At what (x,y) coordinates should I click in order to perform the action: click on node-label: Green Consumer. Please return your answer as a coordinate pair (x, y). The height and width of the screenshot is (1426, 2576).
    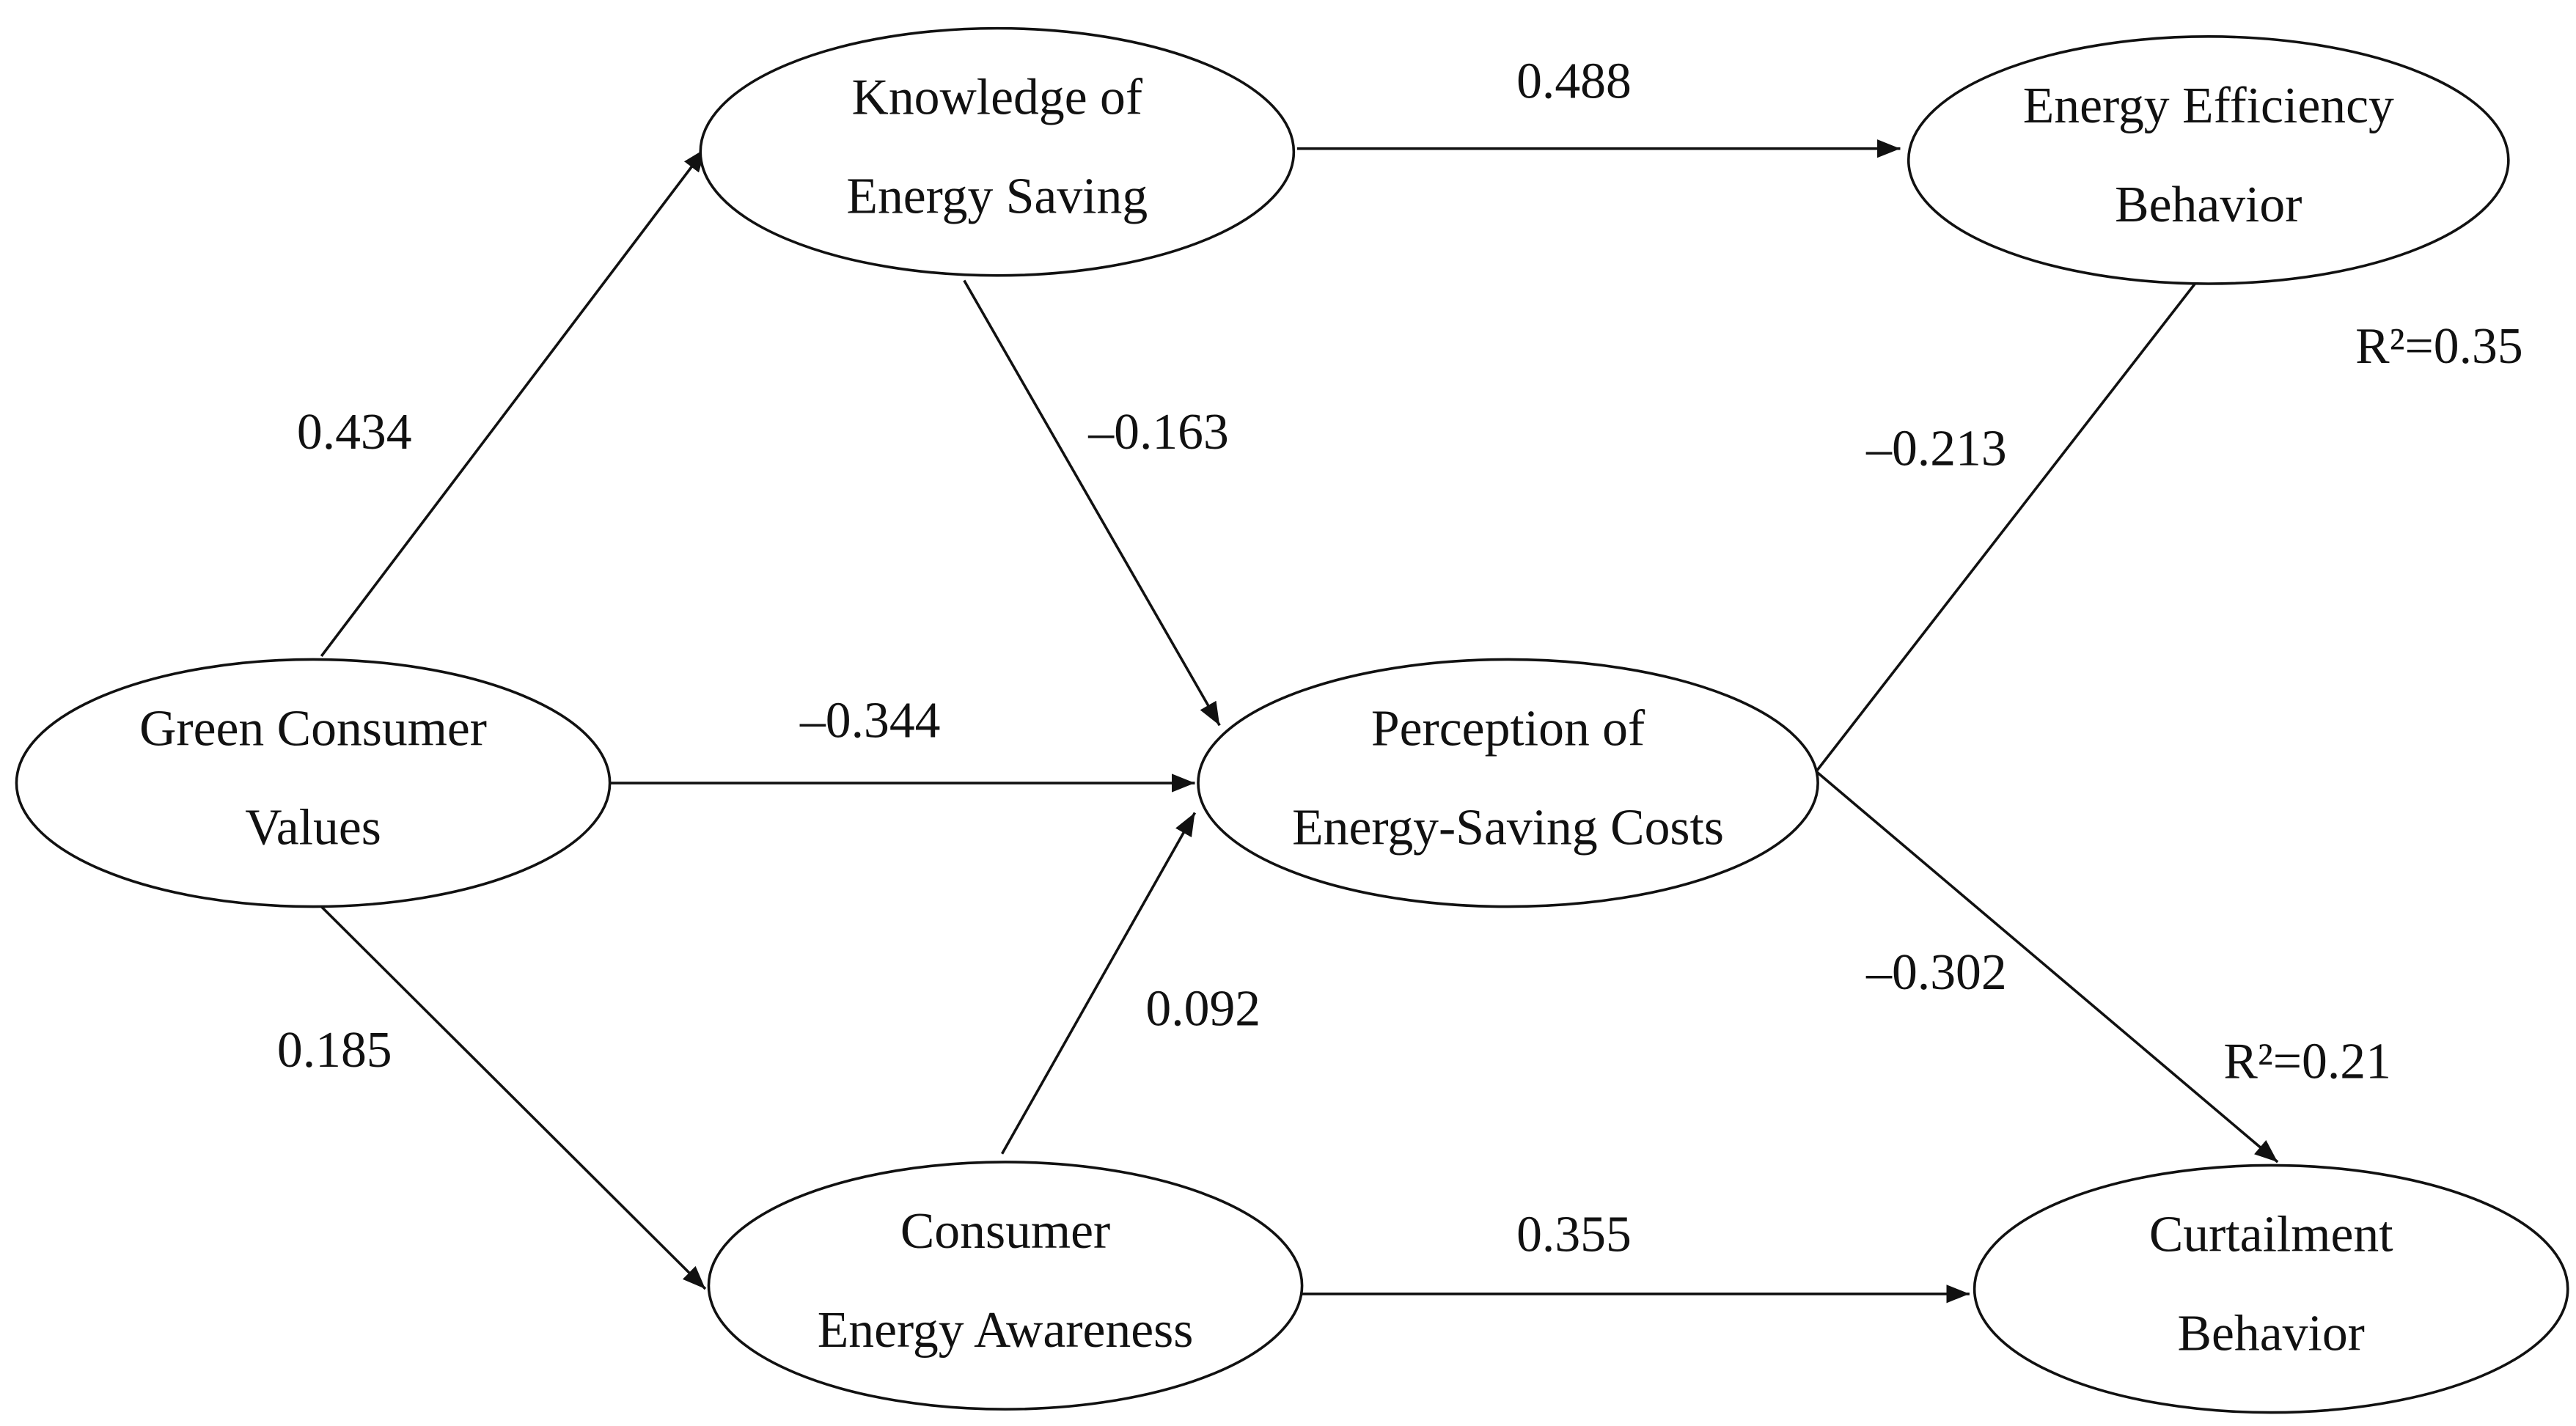
    Looking at the image, I should click on (313, 729).